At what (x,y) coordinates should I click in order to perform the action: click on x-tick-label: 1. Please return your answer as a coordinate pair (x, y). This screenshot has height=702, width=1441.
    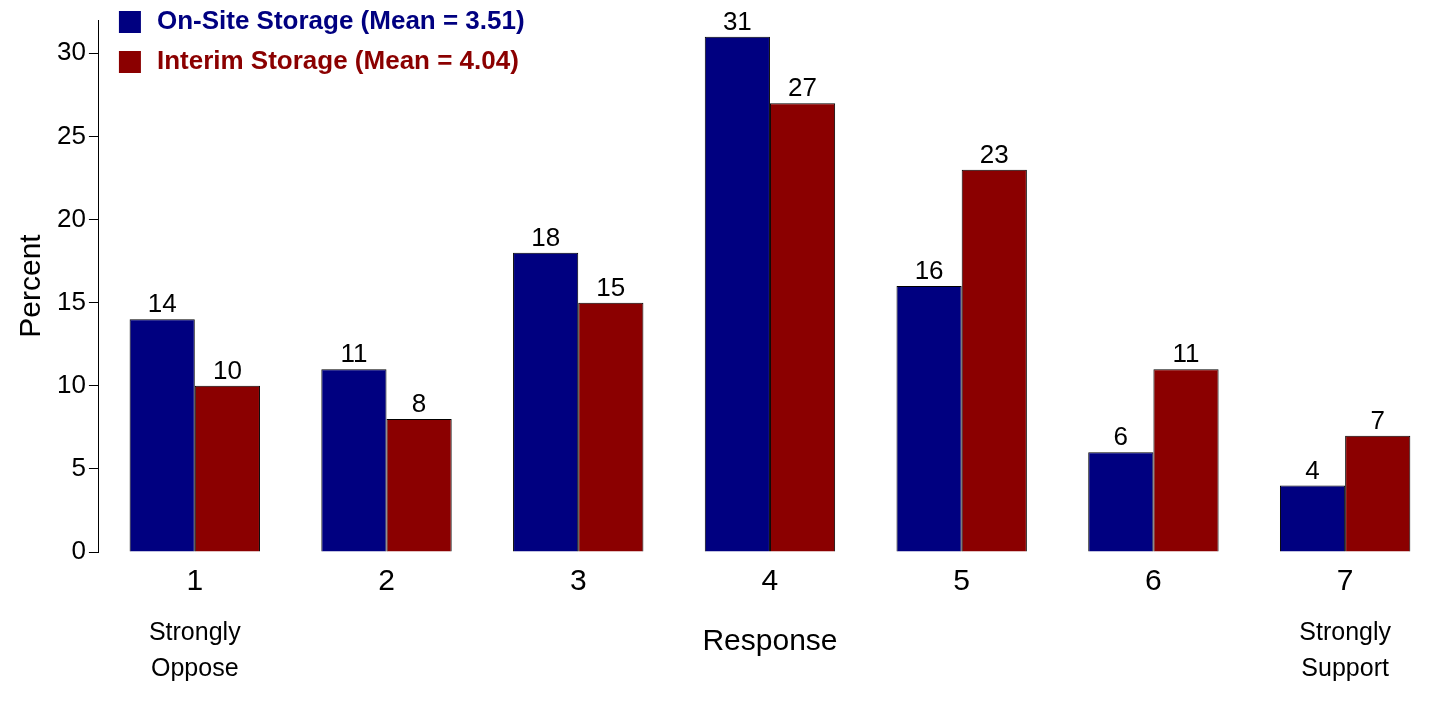
    Looking at the image, I should click on (195, 580).